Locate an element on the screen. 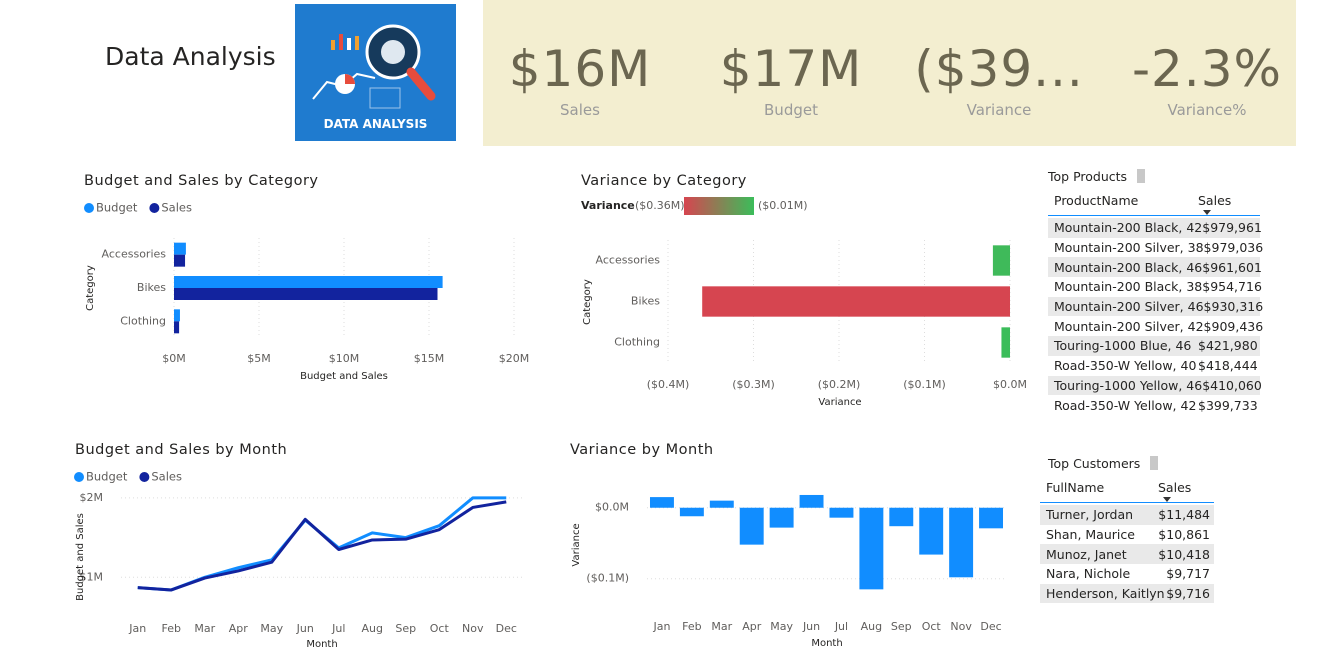 Image resolution: width=1339 pixels, height=661 pixels. x-tick-label: Jul is located at coordinates (841, 626).